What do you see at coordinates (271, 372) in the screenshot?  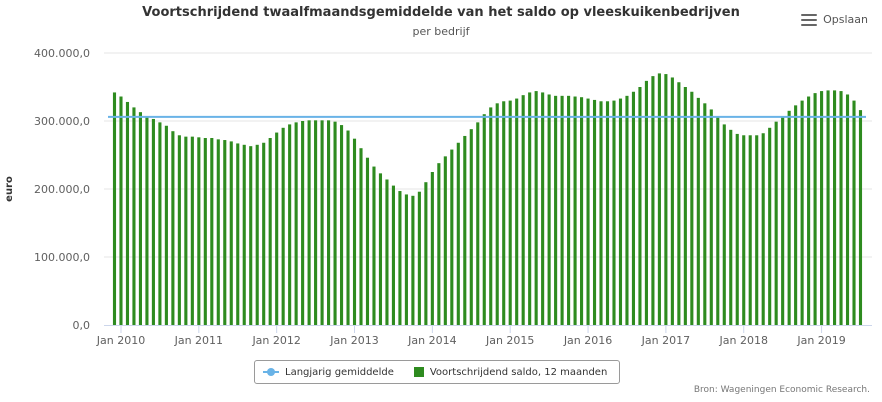 I see `legend-line-symbol` at bounding box center [271, 372].